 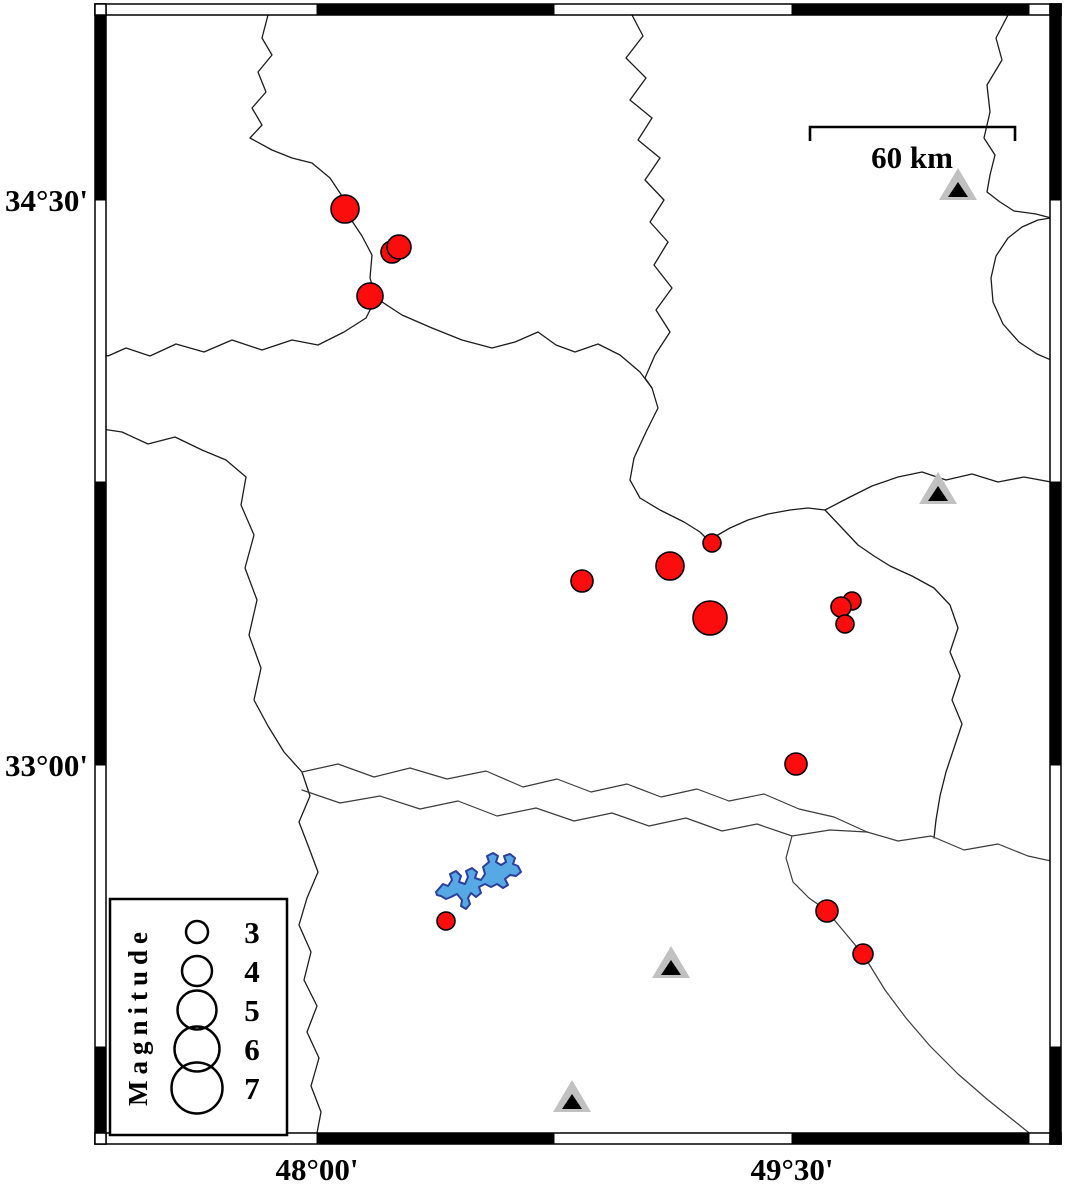 What do you see at coordinates (912, 133) in the screenshot?
I see `scale-bar-line` at bounding box center [912, 133].